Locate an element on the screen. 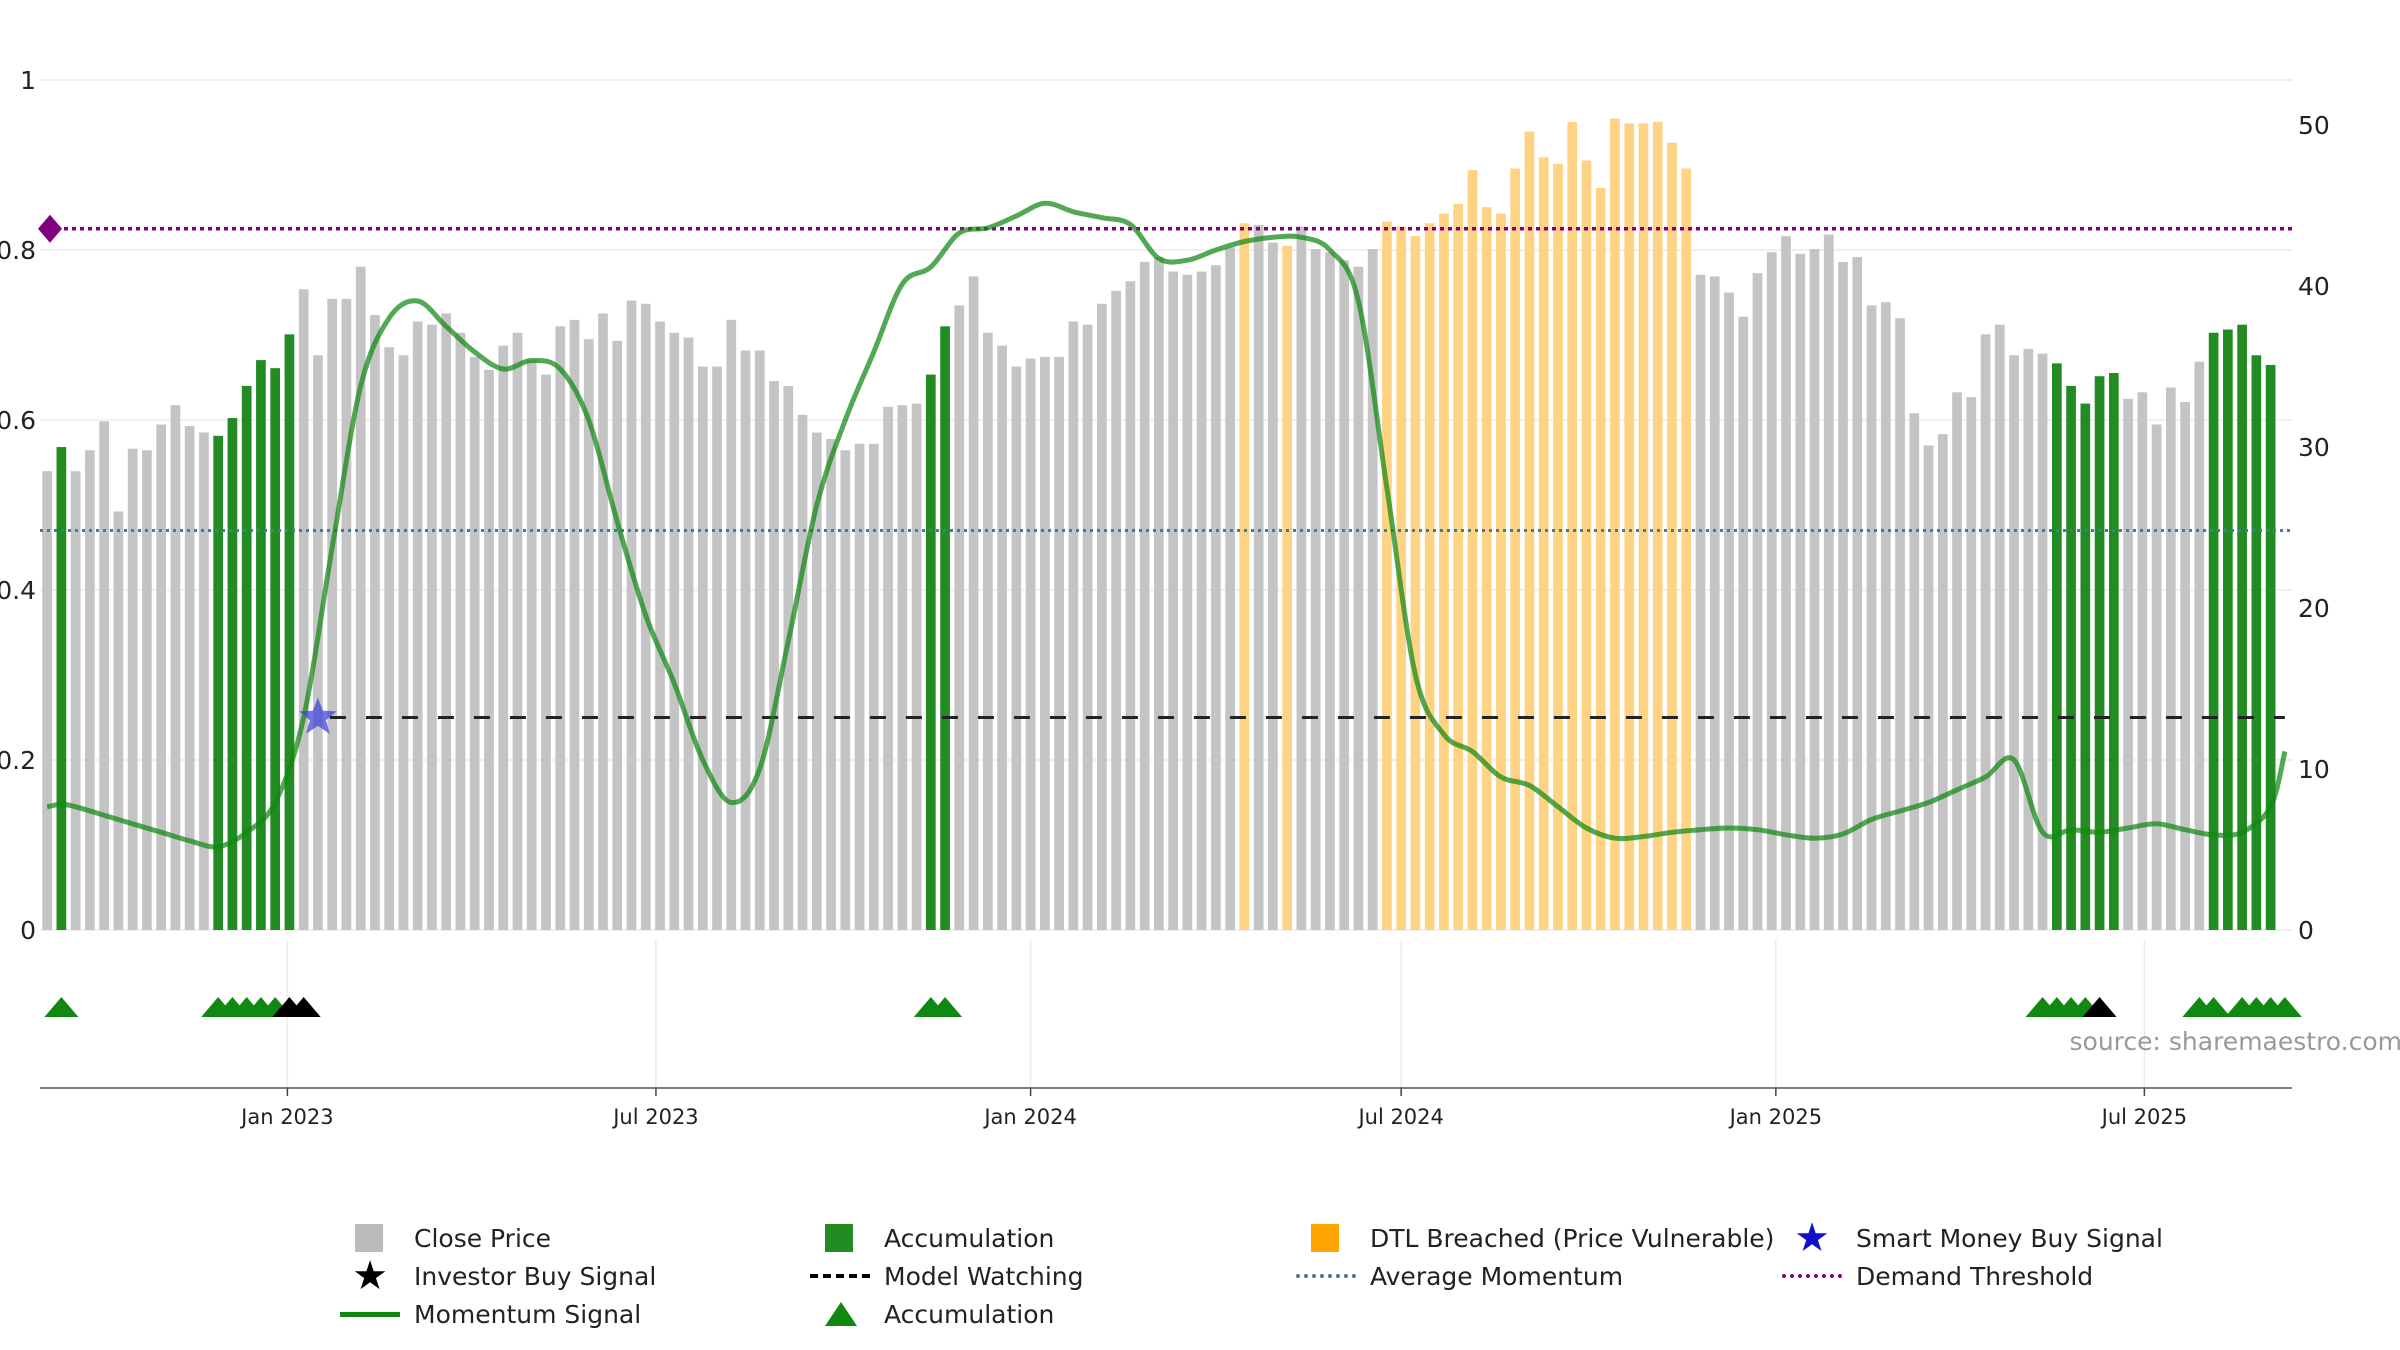 The image size is (2400, 1350). legend-label: Model Watching is located at coordinates (984, 1276).